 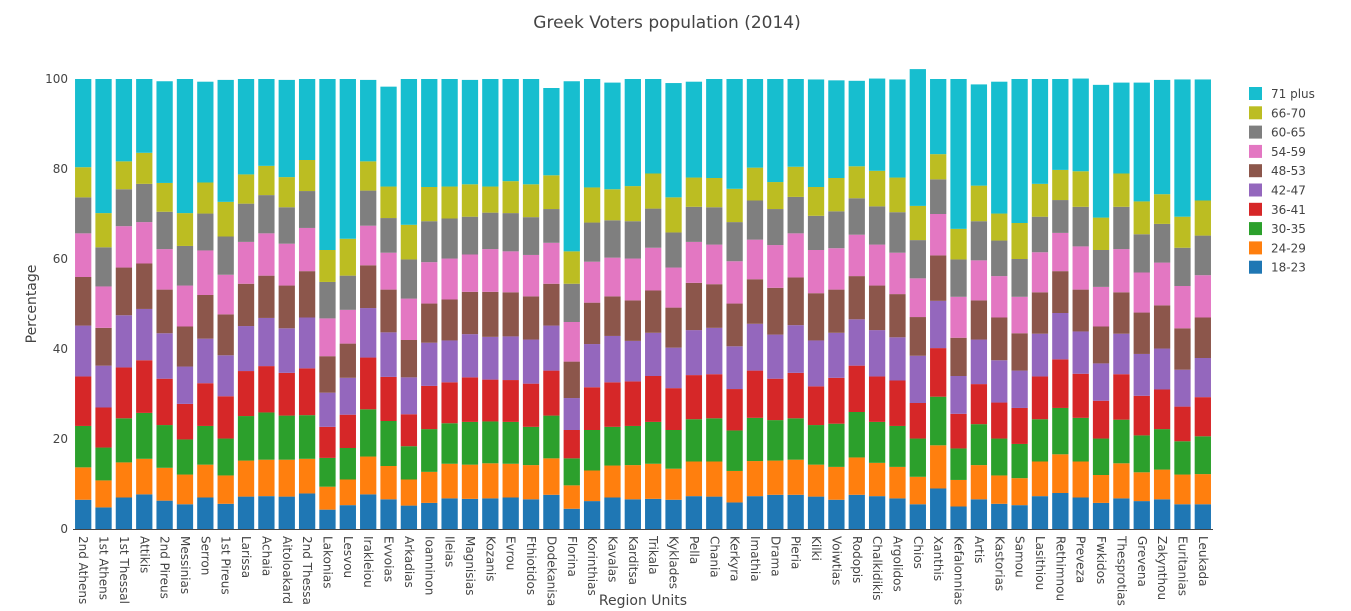 I want to click on legend-item: 48-53, so click(x=1277, y=171).